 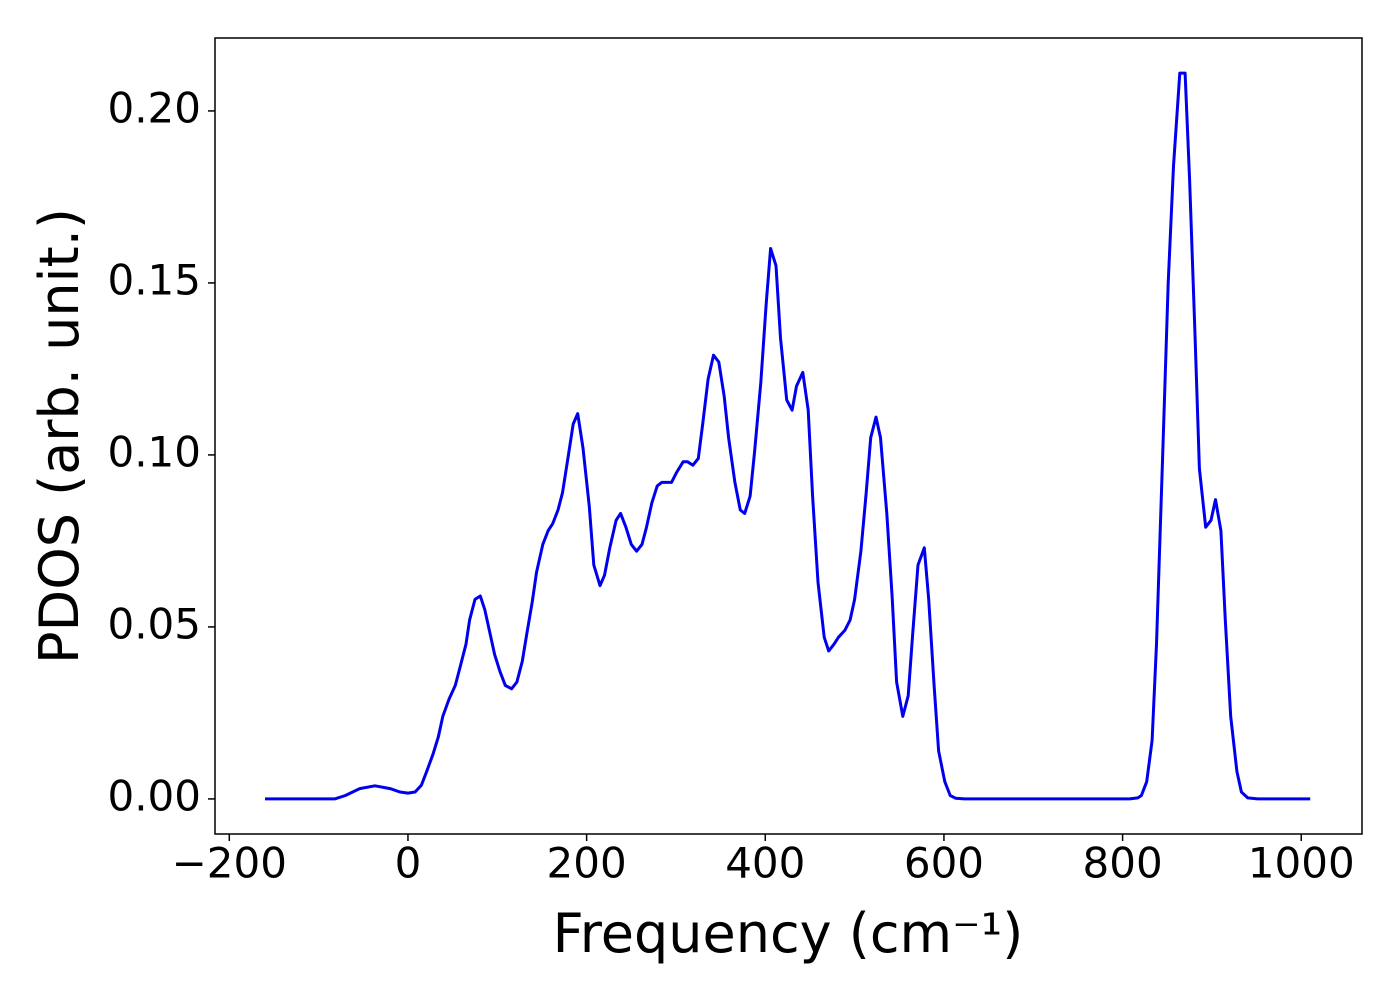 I want to click on x-tick-label: 600, so click(x=944, y=863).